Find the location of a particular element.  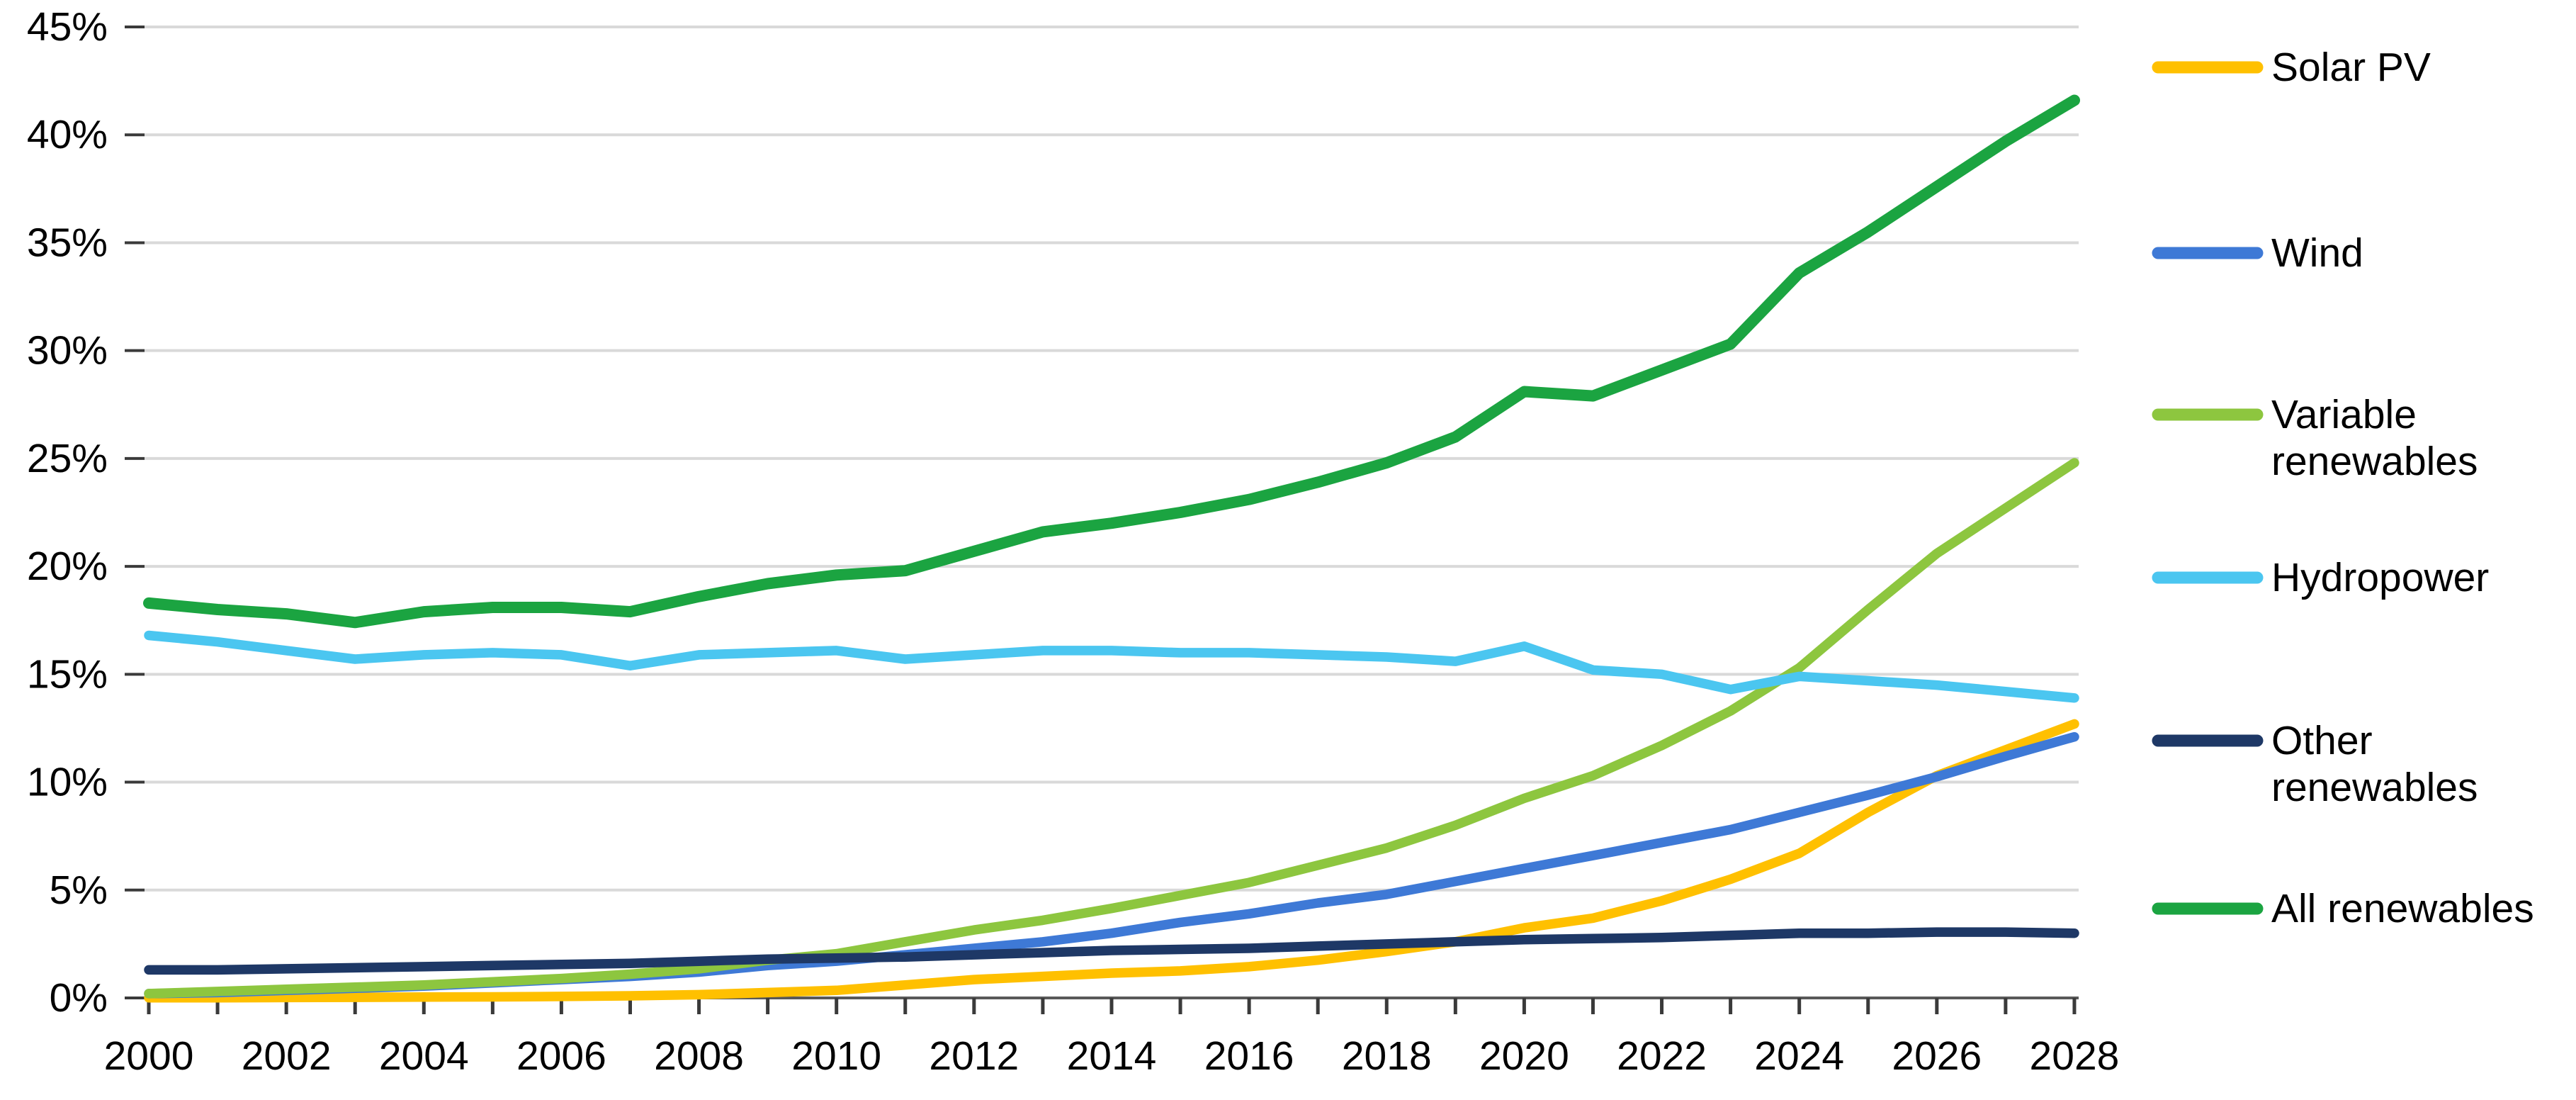

x-axis-label: 2022 is located at coordinates (1662, 1056).